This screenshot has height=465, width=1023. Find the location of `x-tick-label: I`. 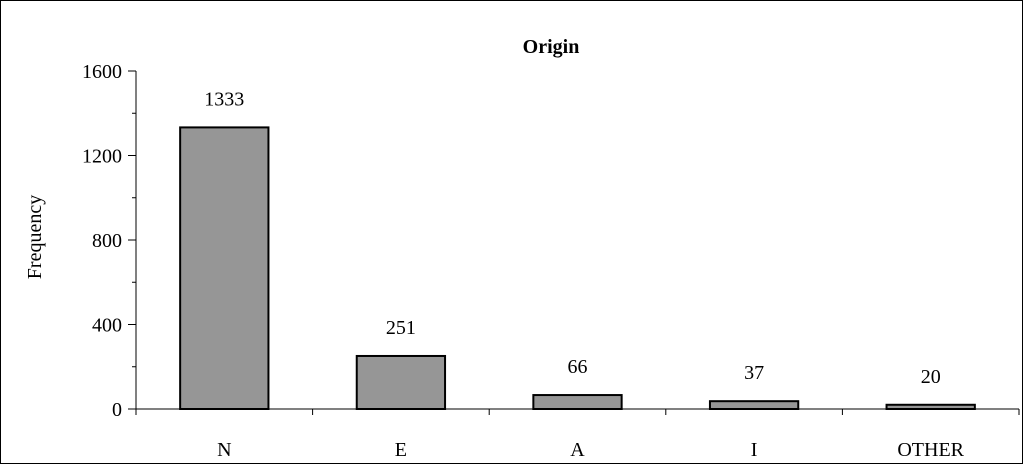

x-tick-label: I is located at coordinates (754, 450).